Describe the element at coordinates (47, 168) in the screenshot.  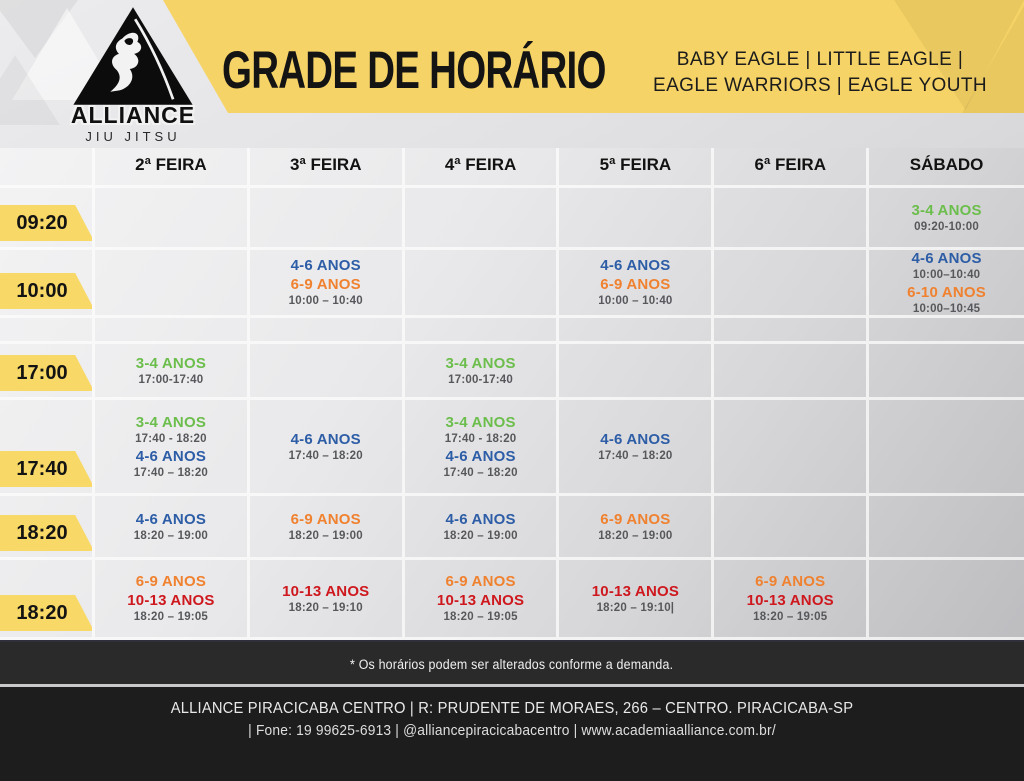
I see `corner-cell` at that location.